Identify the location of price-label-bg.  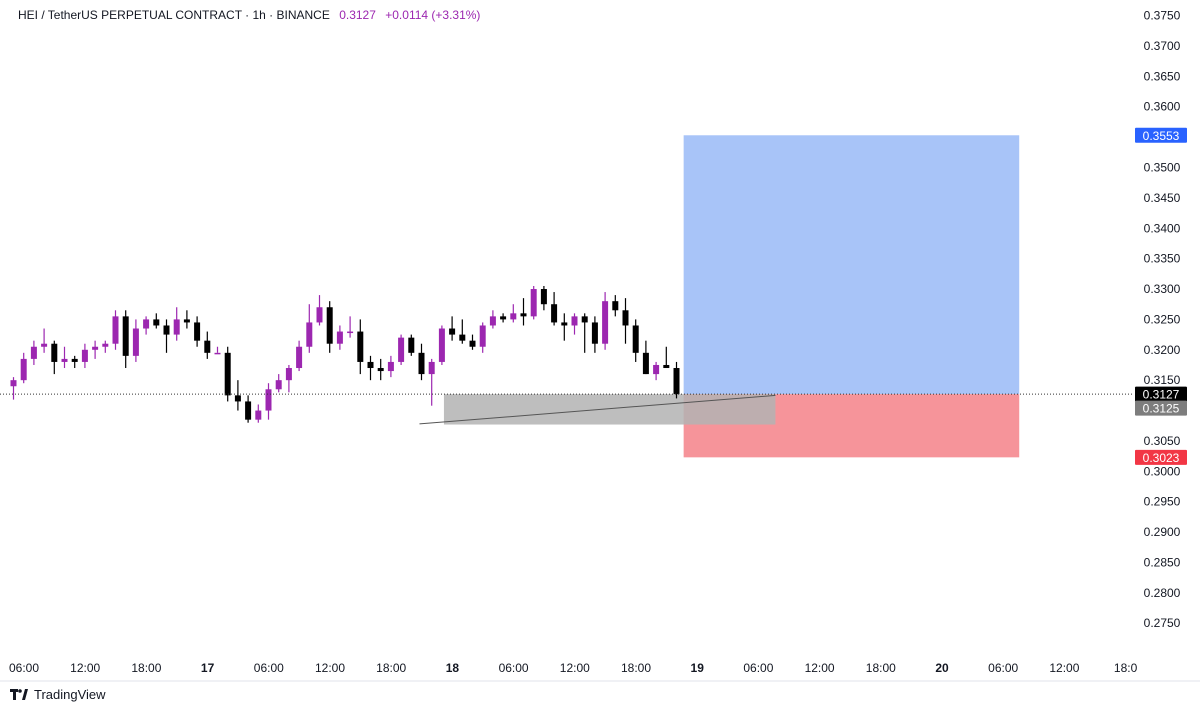
(1161, 408).